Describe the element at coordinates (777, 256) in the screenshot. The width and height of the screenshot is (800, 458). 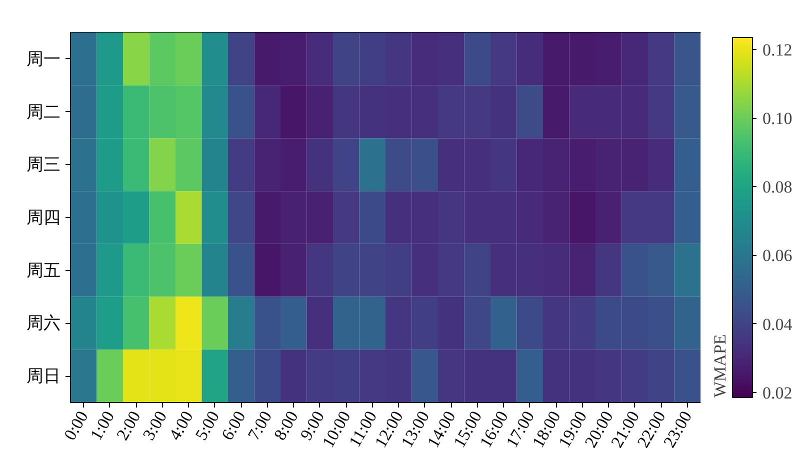
I see `color-bar-label: 0.06` at that location.